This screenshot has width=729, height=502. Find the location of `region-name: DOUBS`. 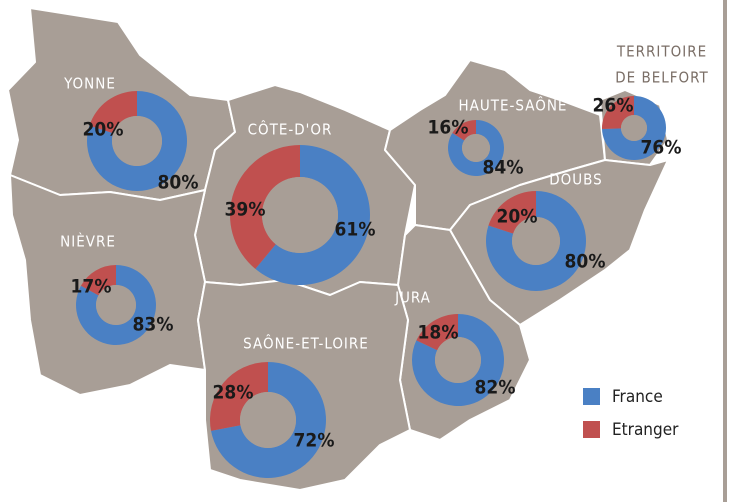

region-name: DOUBS is located at coordinates (575, 180).